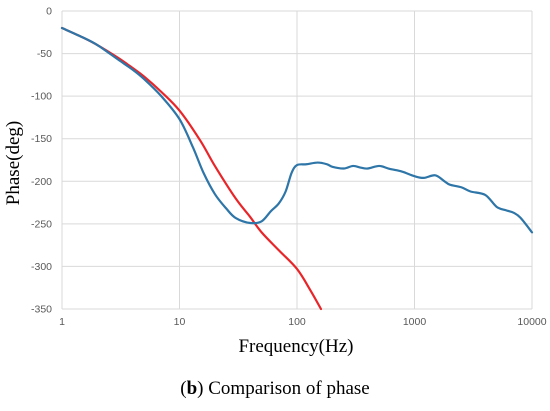 The image size is (550, 411). I want to click on x-tick-labels: 1 10 100 1000 10000, so click(303, 322).